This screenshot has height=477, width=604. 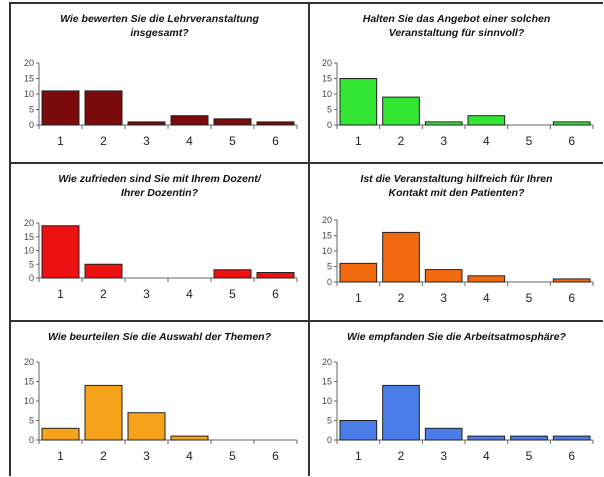 What do you see at coordinates (309, 239) in the screenshot?
I see `grid-divider` at bounding box center [309, 239].